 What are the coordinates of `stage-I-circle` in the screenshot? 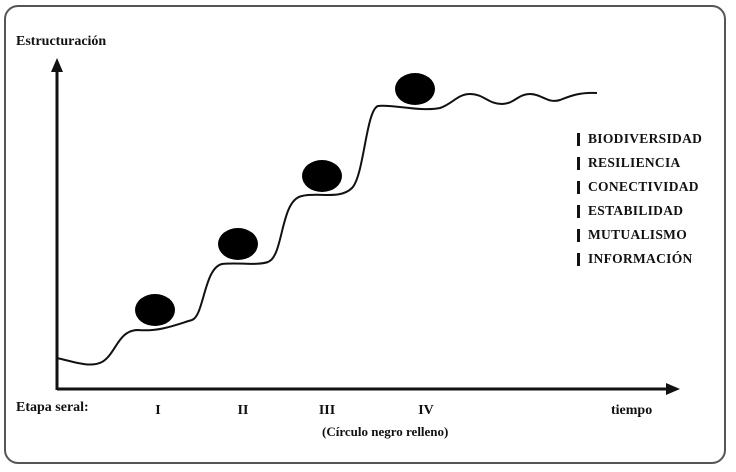 It's located at (155, 310).